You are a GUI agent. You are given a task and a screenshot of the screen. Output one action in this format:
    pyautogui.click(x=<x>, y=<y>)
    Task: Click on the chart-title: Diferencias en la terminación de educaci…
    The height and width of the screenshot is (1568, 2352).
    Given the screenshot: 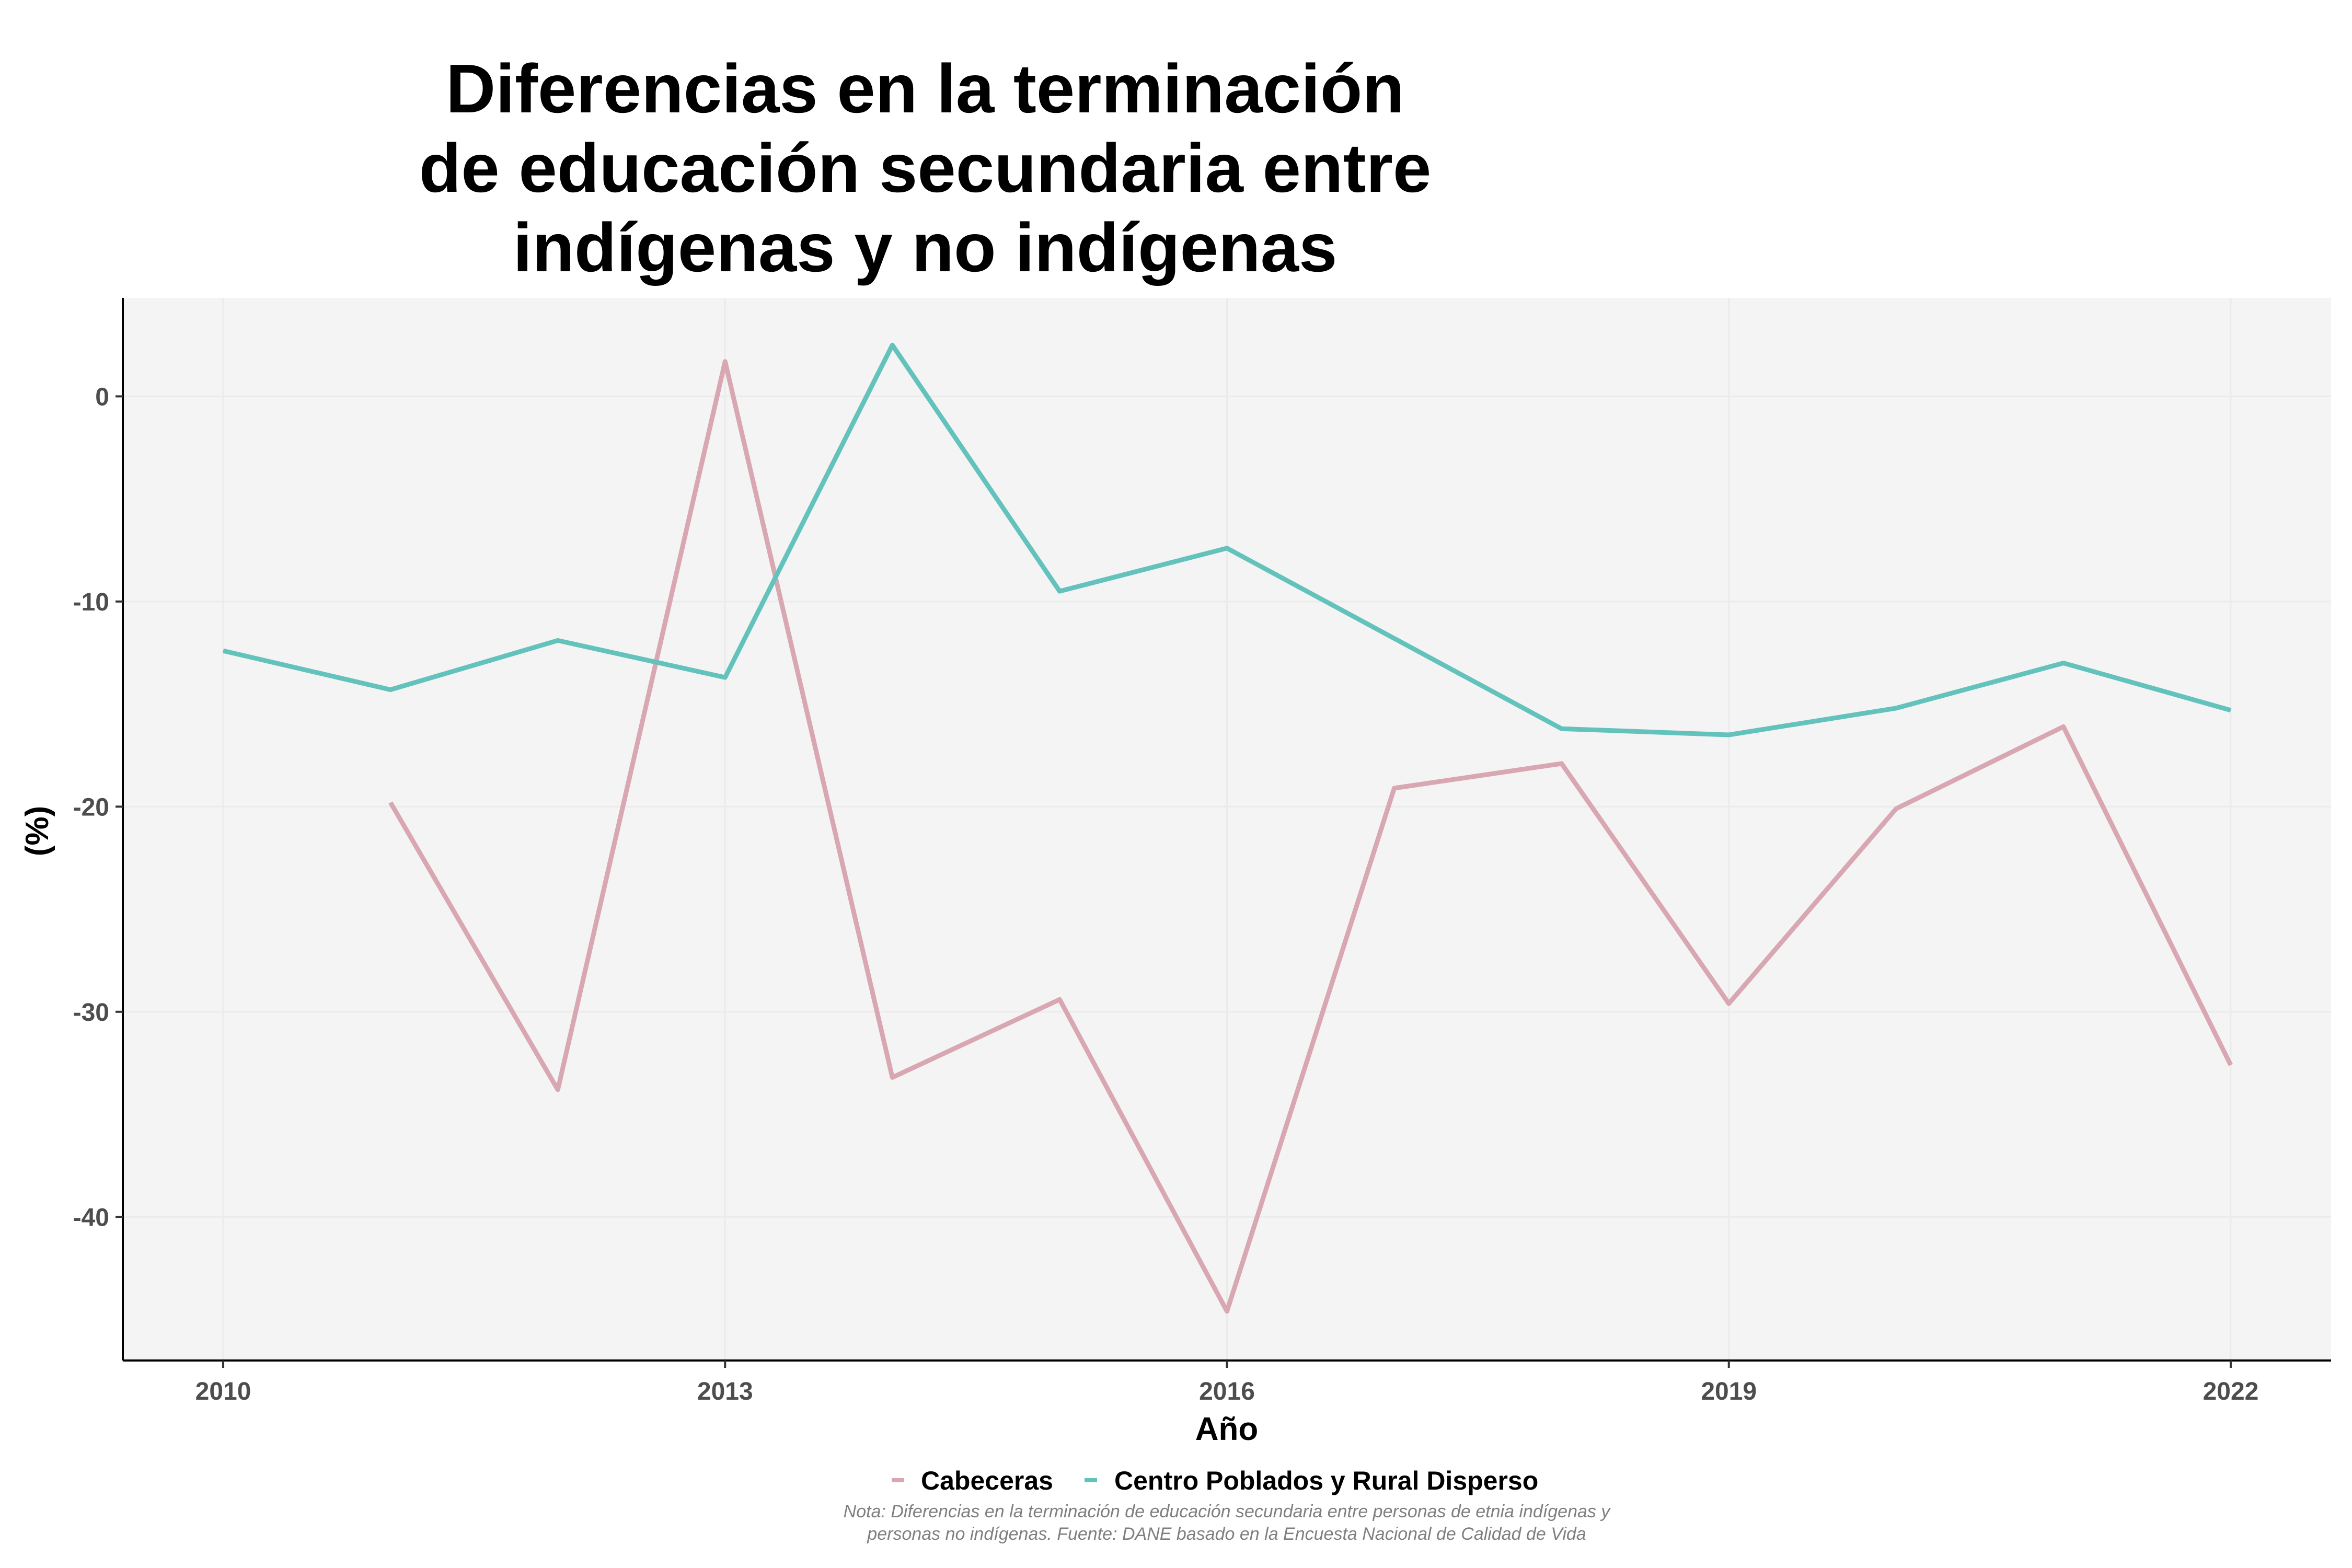 What is the action you would take?
    pyautogui.click(x=925, y=168)
    